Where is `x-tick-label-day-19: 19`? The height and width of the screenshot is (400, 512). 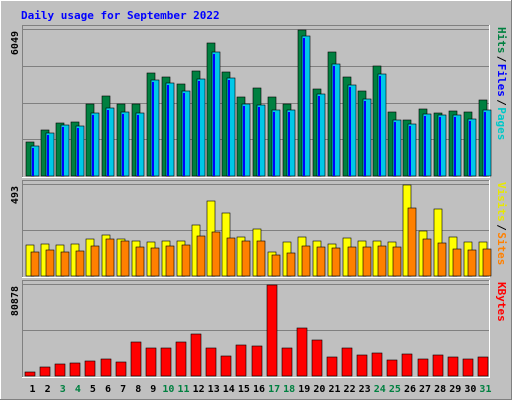
x-tick-label-day-19: 19 is located at coordinates (304, 389).